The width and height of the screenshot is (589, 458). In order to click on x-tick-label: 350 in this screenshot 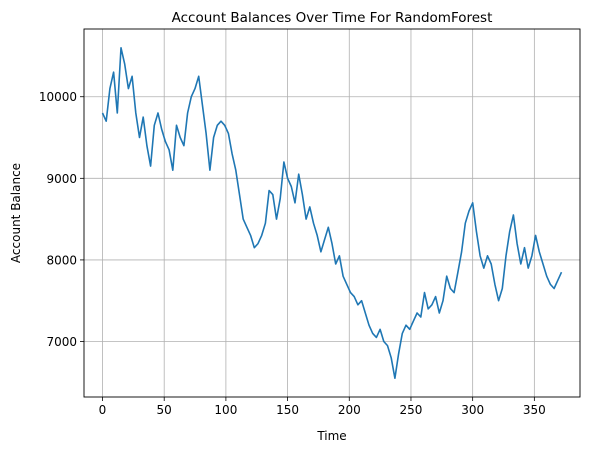, I will do `click(534, 410)`.